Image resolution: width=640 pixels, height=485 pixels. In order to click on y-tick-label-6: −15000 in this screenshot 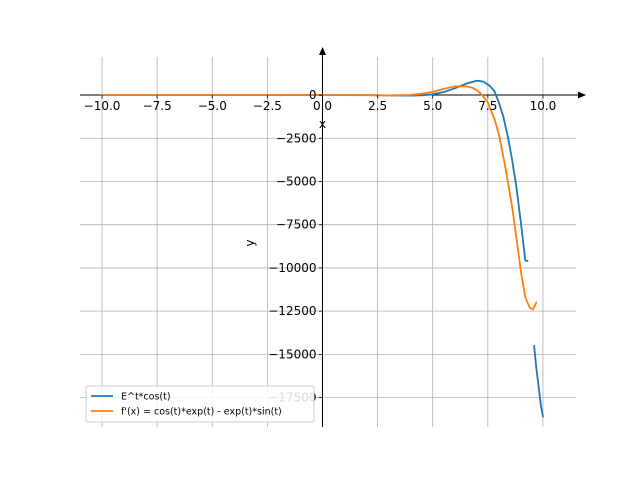, I will do `click(292, 354)`.